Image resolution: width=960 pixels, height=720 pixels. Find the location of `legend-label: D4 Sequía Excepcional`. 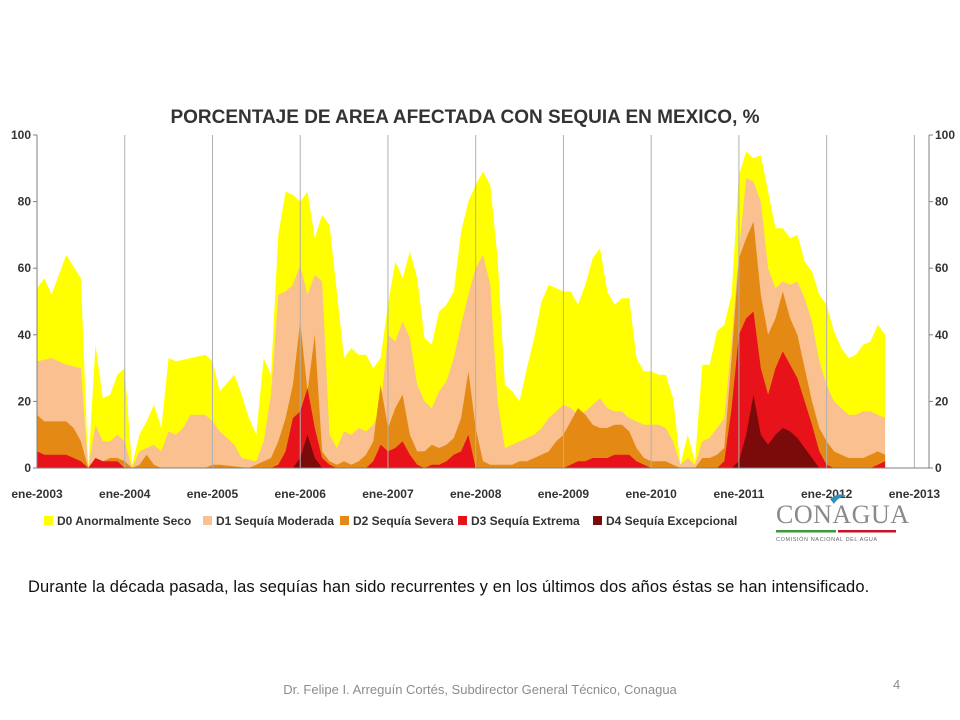

legend-label: D4 Sequía Excepcional is located at coordinates (671, 521).